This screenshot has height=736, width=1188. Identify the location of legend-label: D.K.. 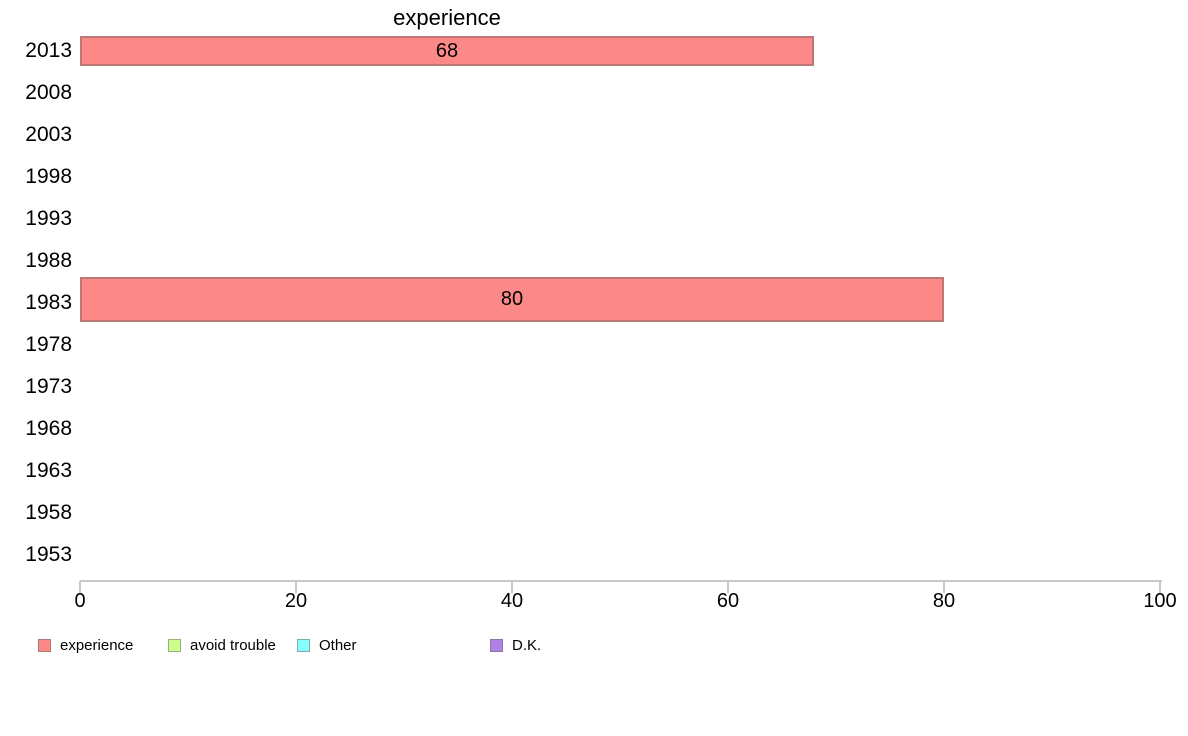
(527, 645).